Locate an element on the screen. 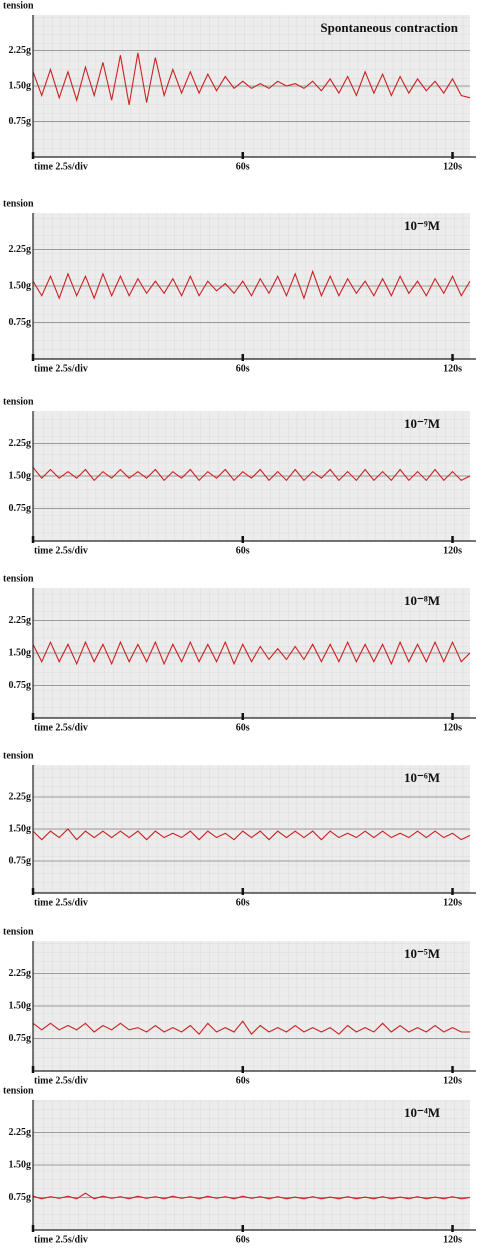 This screenshot has width=498, height=1255. panel-title: 10⁻⁷M is located at coordinates (422, 423).